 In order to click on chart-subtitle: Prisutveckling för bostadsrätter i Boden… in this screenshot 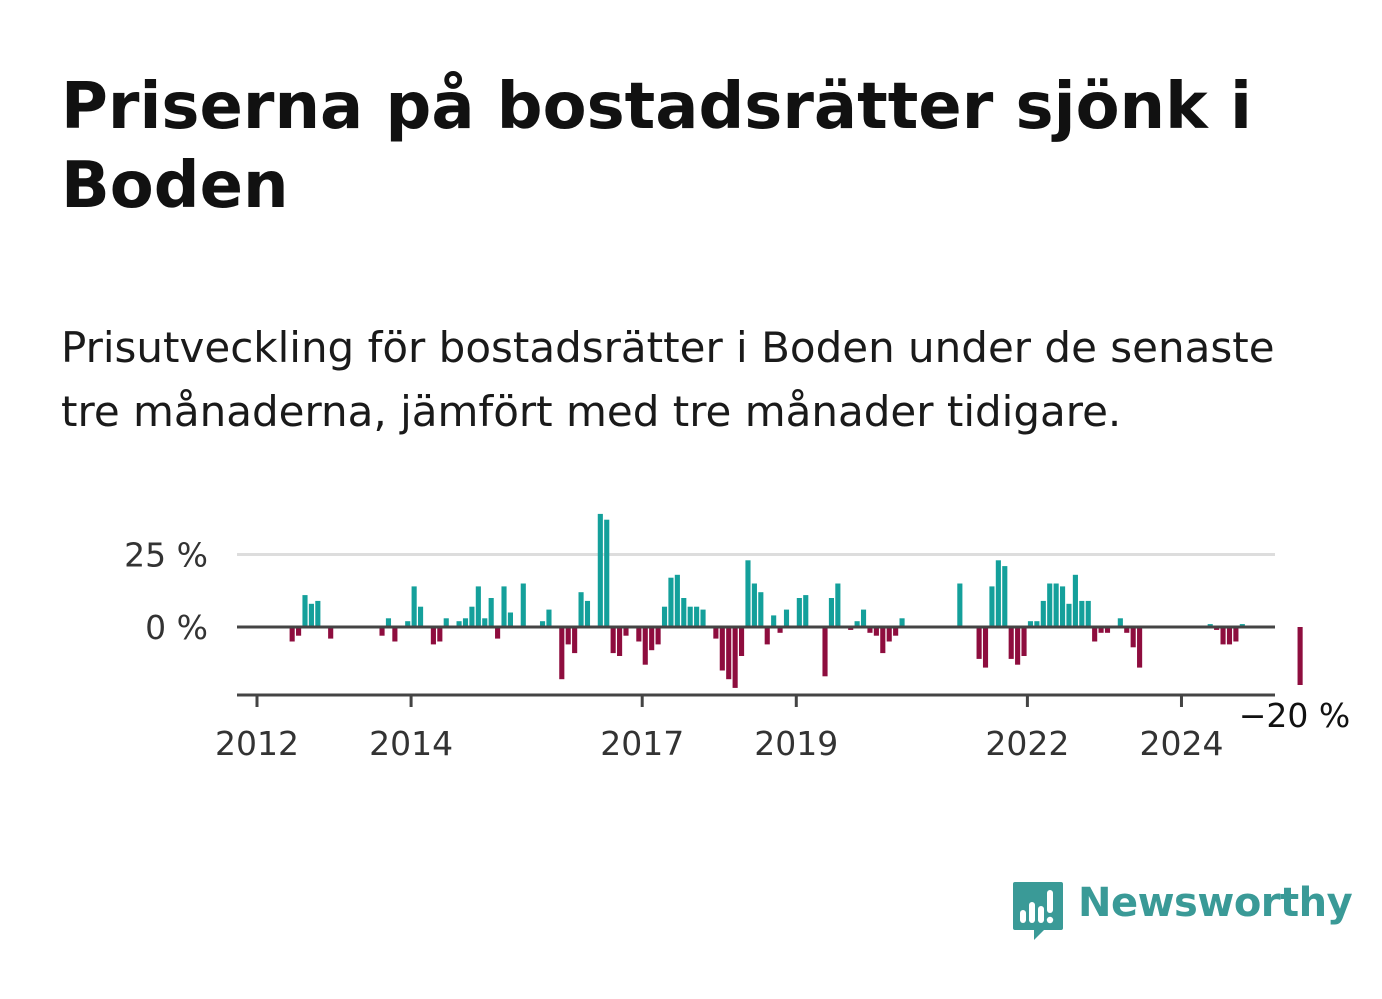, I will do `click(668, 379)`.